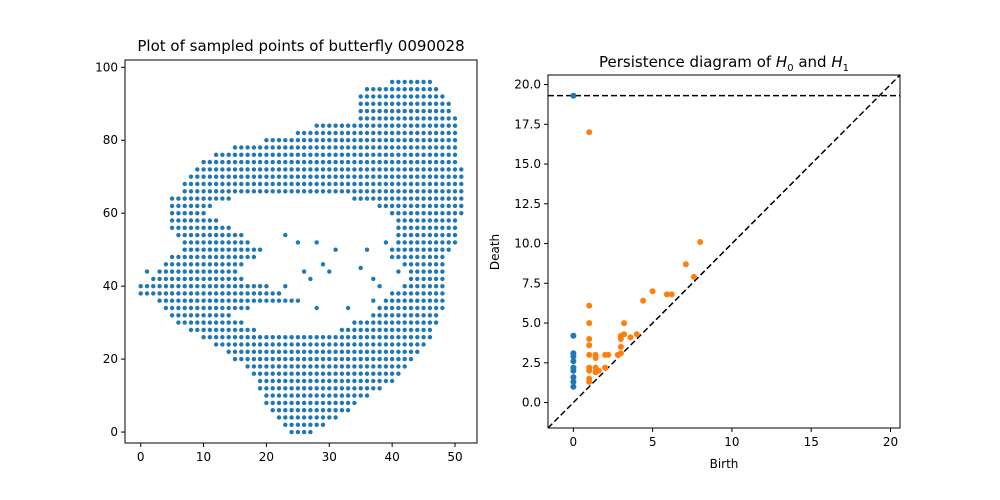 The image size is (1000, 500). What do you see at coordinates (527, 164) in the screenshot?
I see `y-tick-label: 15.0` at bounding box center [527, 164].